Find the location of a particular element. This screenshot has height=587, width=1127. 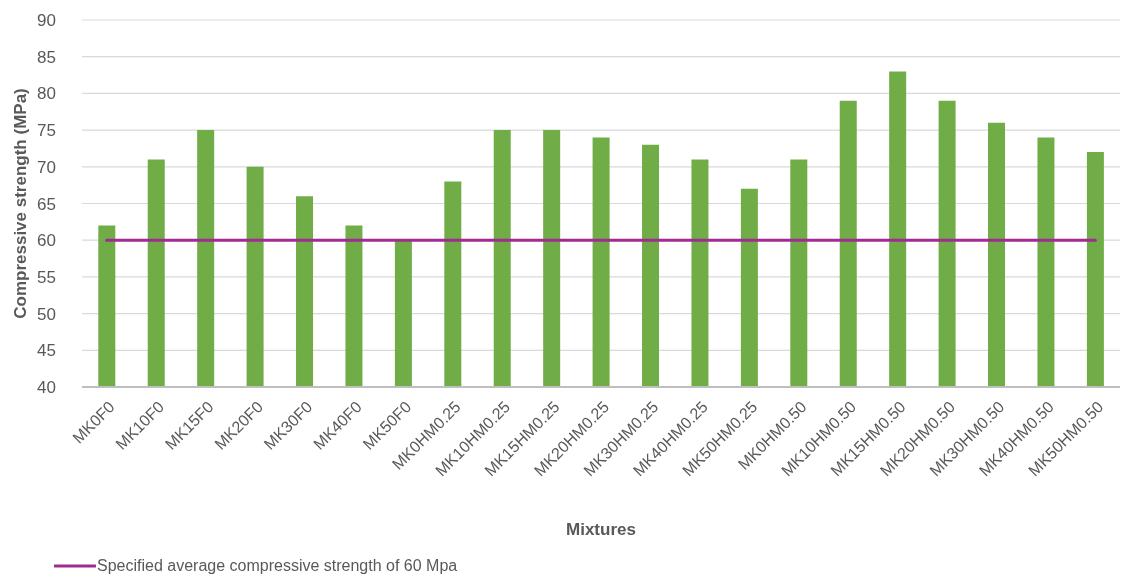

y-tick-label: 40 is located at coordinates (46, 388).